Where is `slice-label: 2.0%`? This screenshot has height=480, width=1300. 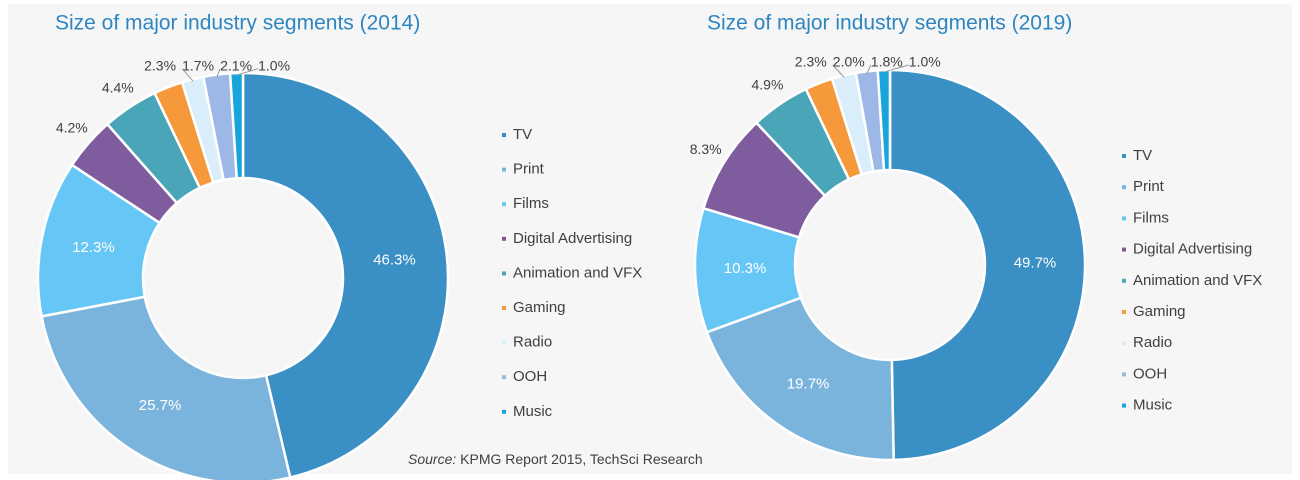 slice-label: 2.0% is located at coordinates (849, 62).